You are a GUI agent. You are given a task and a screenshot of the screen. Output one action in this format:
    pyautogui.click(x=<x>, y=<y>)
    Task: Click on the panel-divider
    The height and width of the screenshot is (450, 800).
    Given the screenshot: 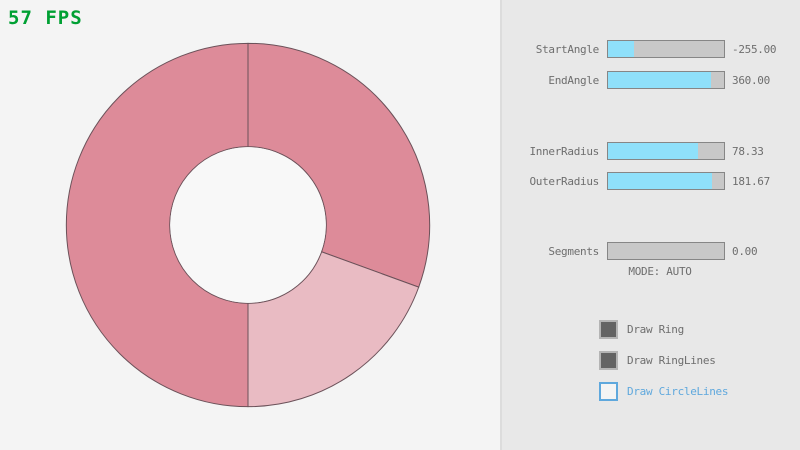 What is the action you would take?
    pyautogui.click(x=501, y=225)
    